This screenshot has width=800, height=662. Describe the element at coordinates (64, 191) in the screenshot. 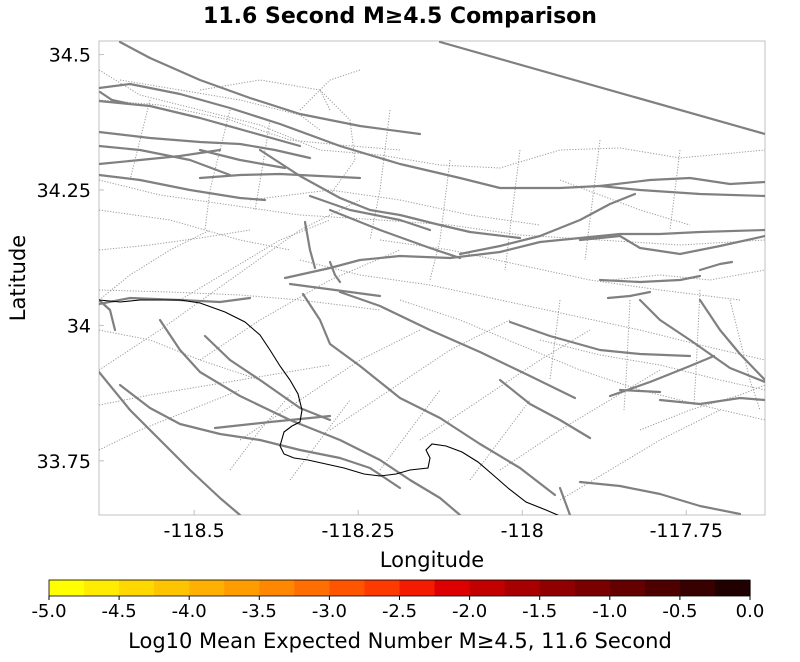

I see `y-tick-label: 34.25` at that location.